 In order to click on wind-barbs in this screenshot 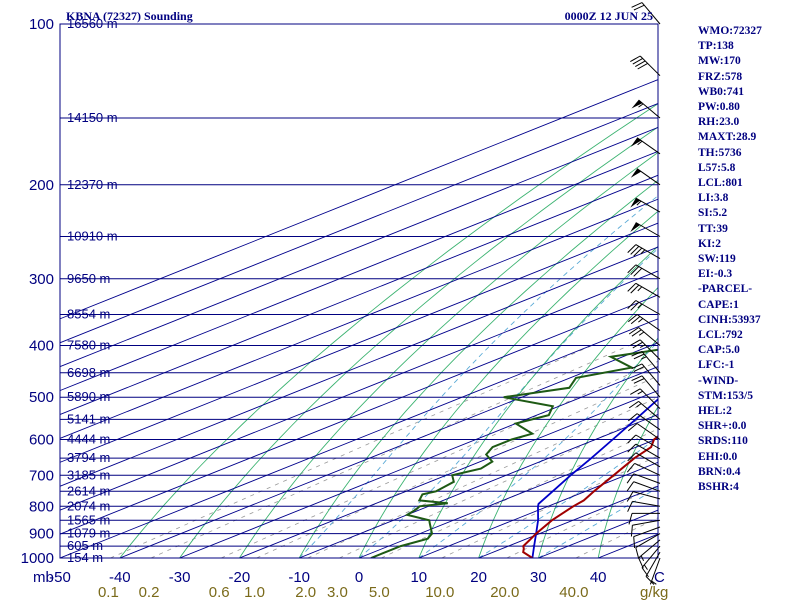, I will do `click(643, 293)`.